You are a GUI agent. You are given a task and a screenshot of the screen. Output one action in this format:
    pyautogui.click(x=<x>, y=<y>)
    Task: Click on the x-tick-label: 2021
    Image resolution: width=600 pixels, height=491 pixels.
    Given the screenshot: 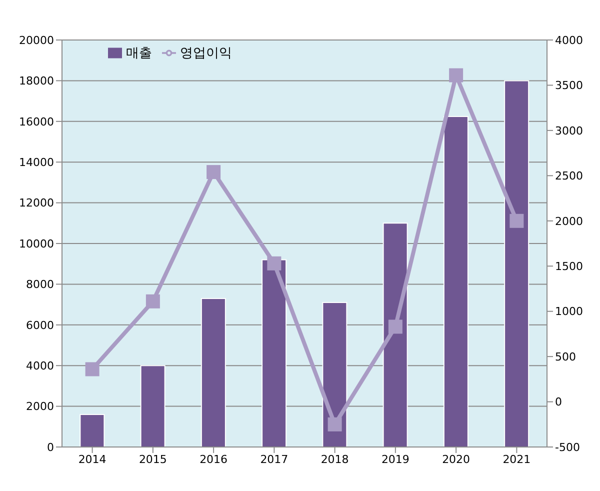 What is the action you would take?
    pyautogui.click(x=516, y=459)
    